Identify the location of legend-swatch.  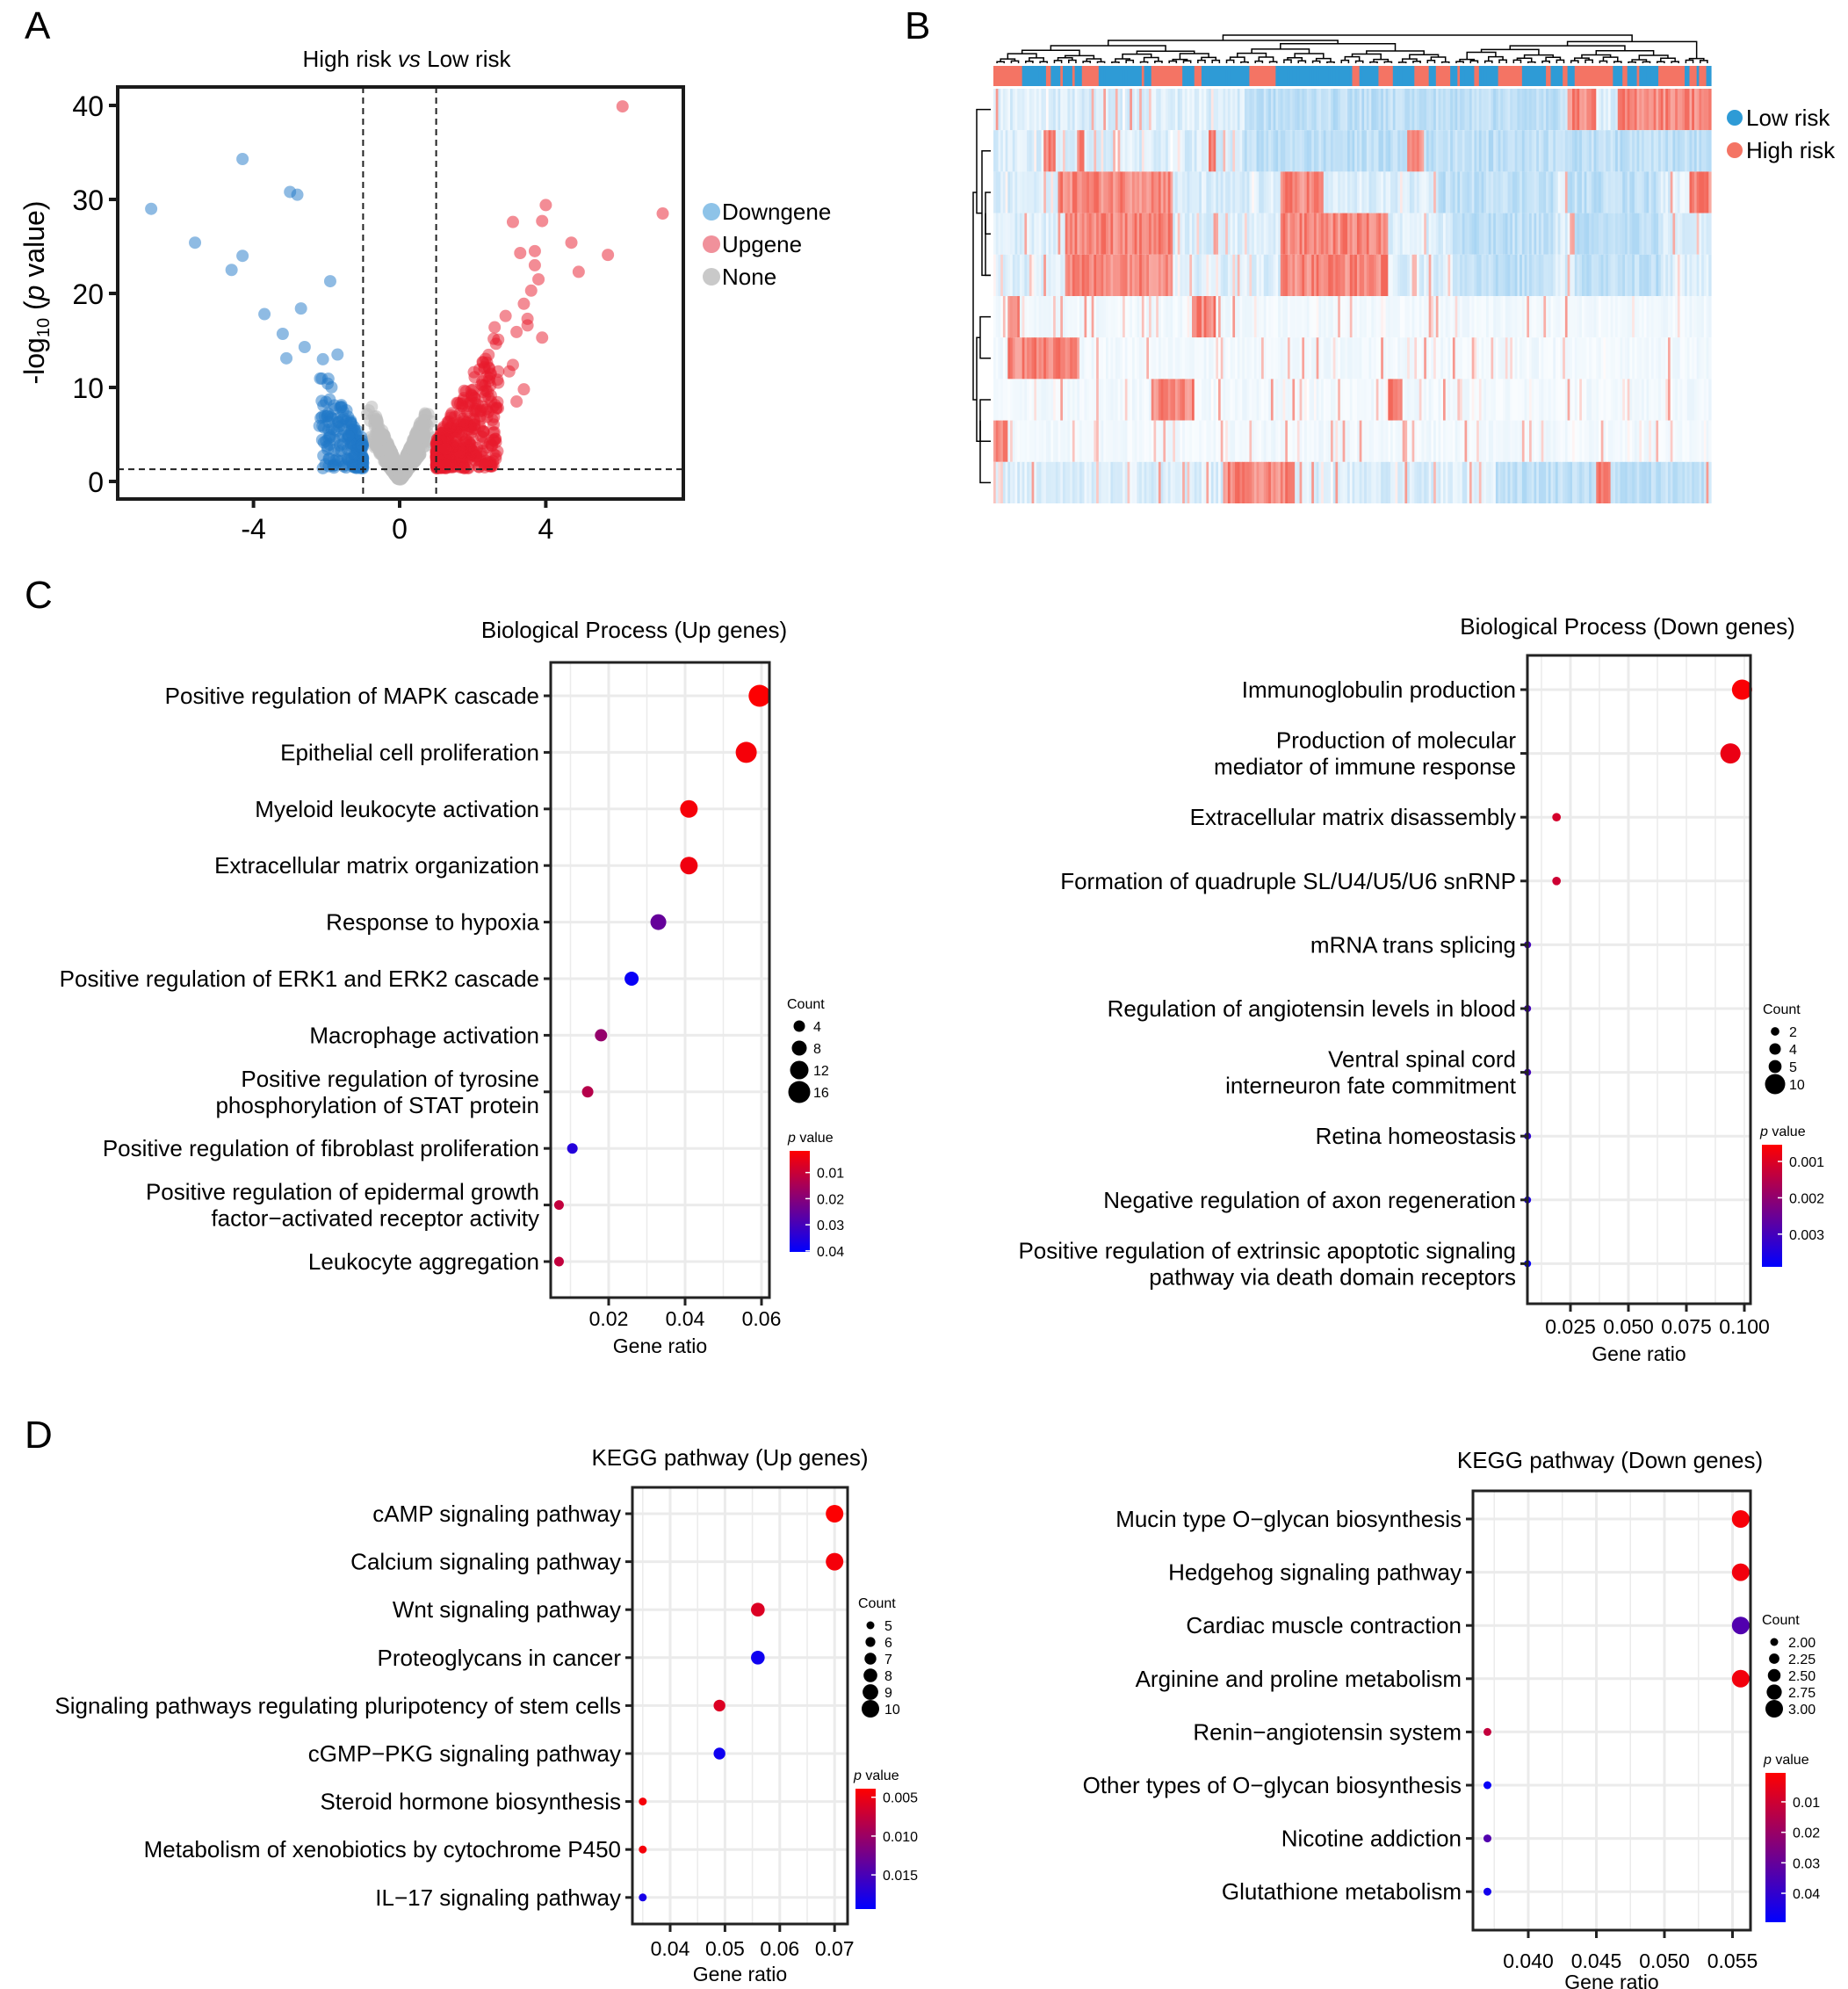
(1735, 118).